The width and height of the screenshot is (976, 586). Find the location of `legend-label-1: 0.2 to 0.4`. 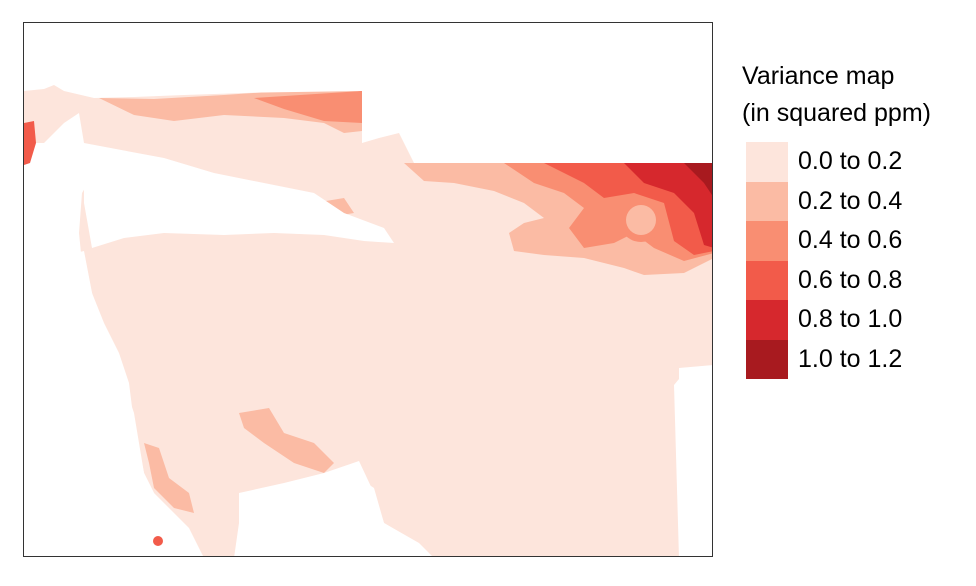

legend-label-1: 0.2 to 0.4 is located at coordinates (850, 200).